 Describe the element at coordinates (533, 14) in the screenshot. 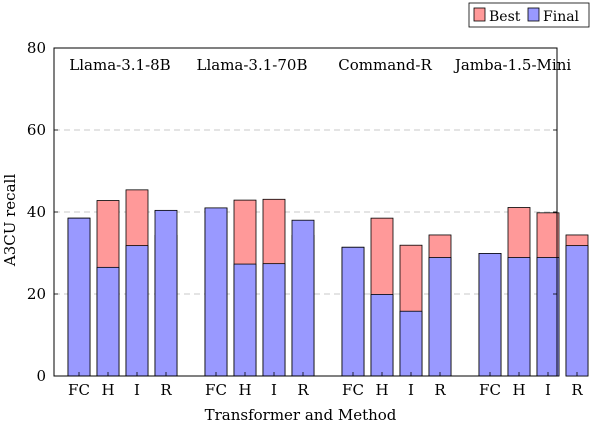

I see `legend-swatch-final` at that location.